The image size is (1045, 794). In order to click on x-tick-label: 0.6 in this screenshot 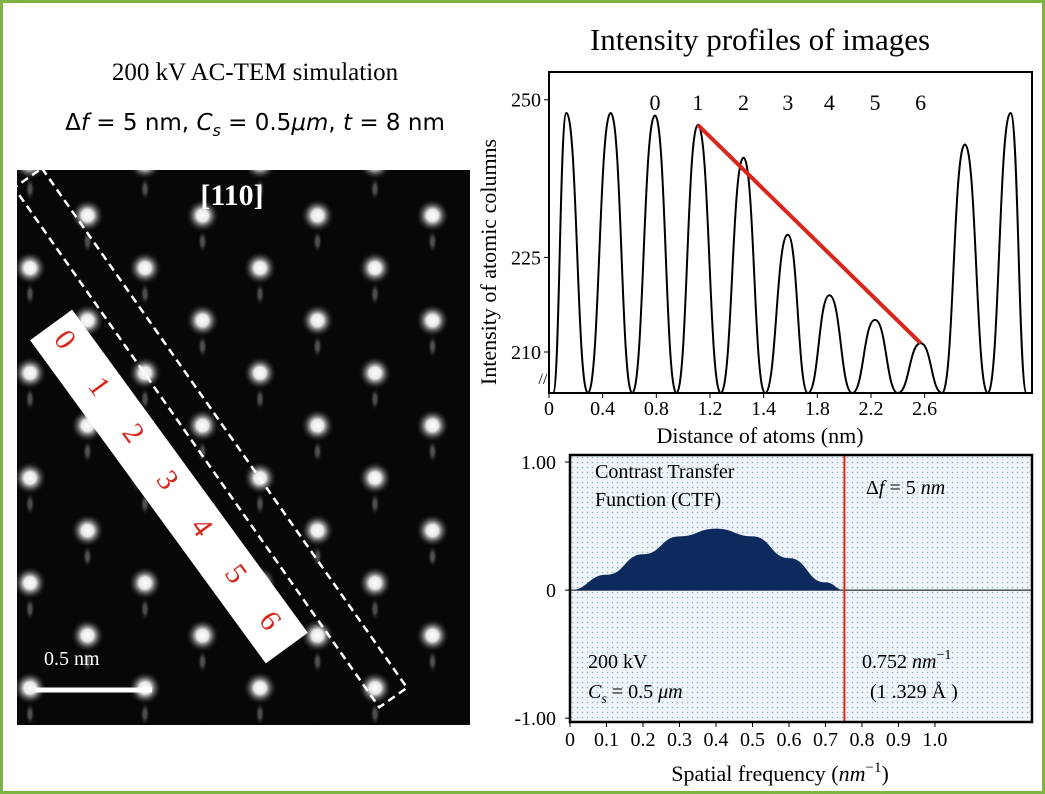, I will do `click(788, 740)`.